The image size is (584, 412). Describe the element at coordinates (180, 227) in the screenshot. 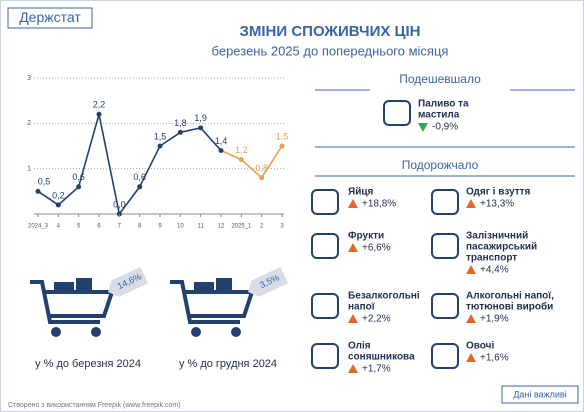

I see `x-tick-label: 10` at that location.